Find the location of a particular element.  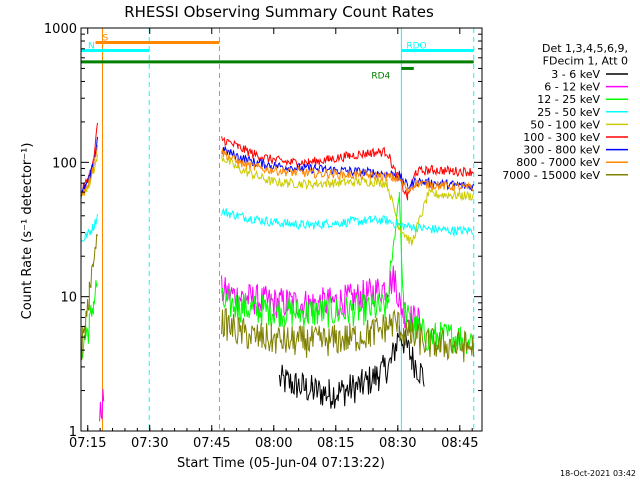

state-bars: SN RD4 RDO is located at coordinates (277, 57).